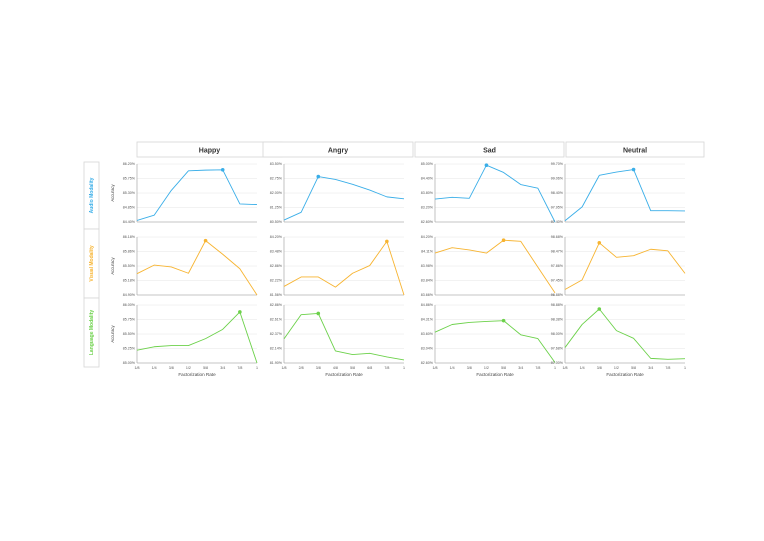 Image resolution: width=764 pixels, height=541 pixels. I want to click on y-tick-label: 82.00%, so click(276, 193).